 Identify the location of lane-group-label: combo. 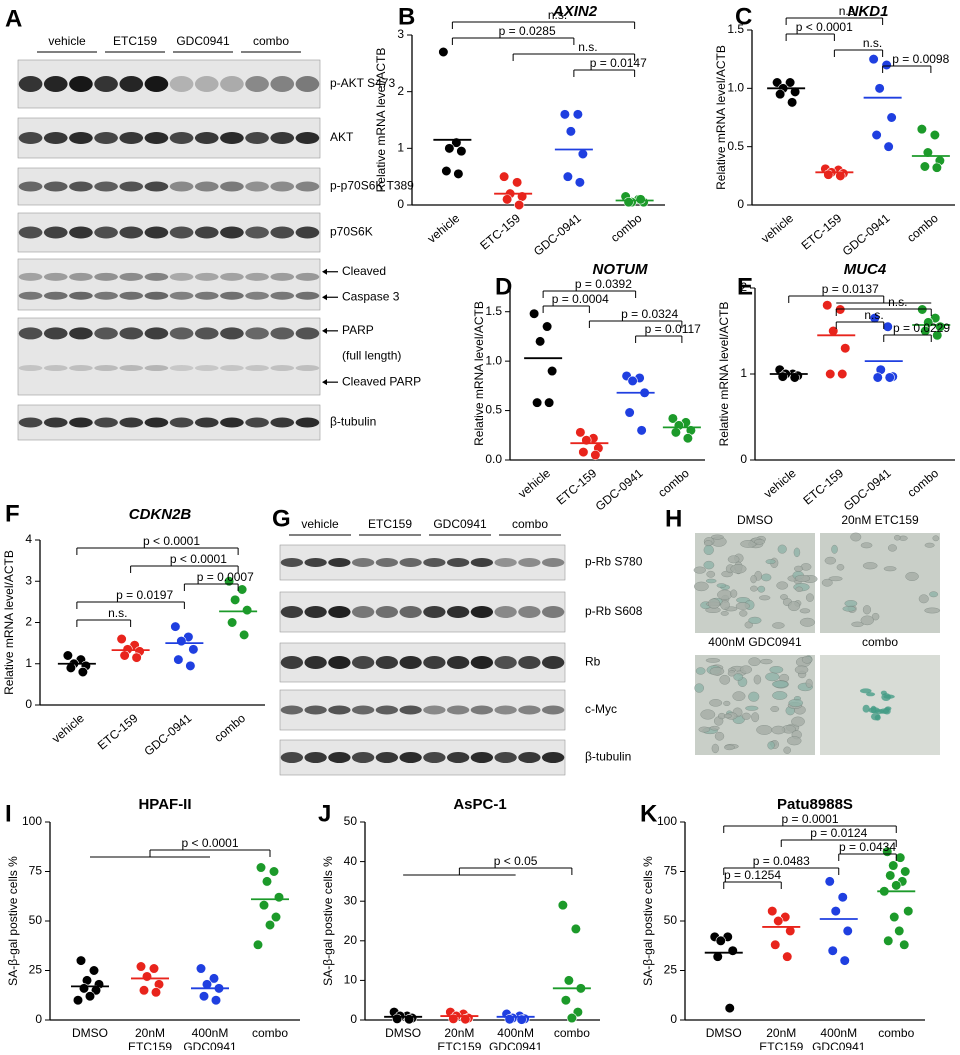
(271, 41).